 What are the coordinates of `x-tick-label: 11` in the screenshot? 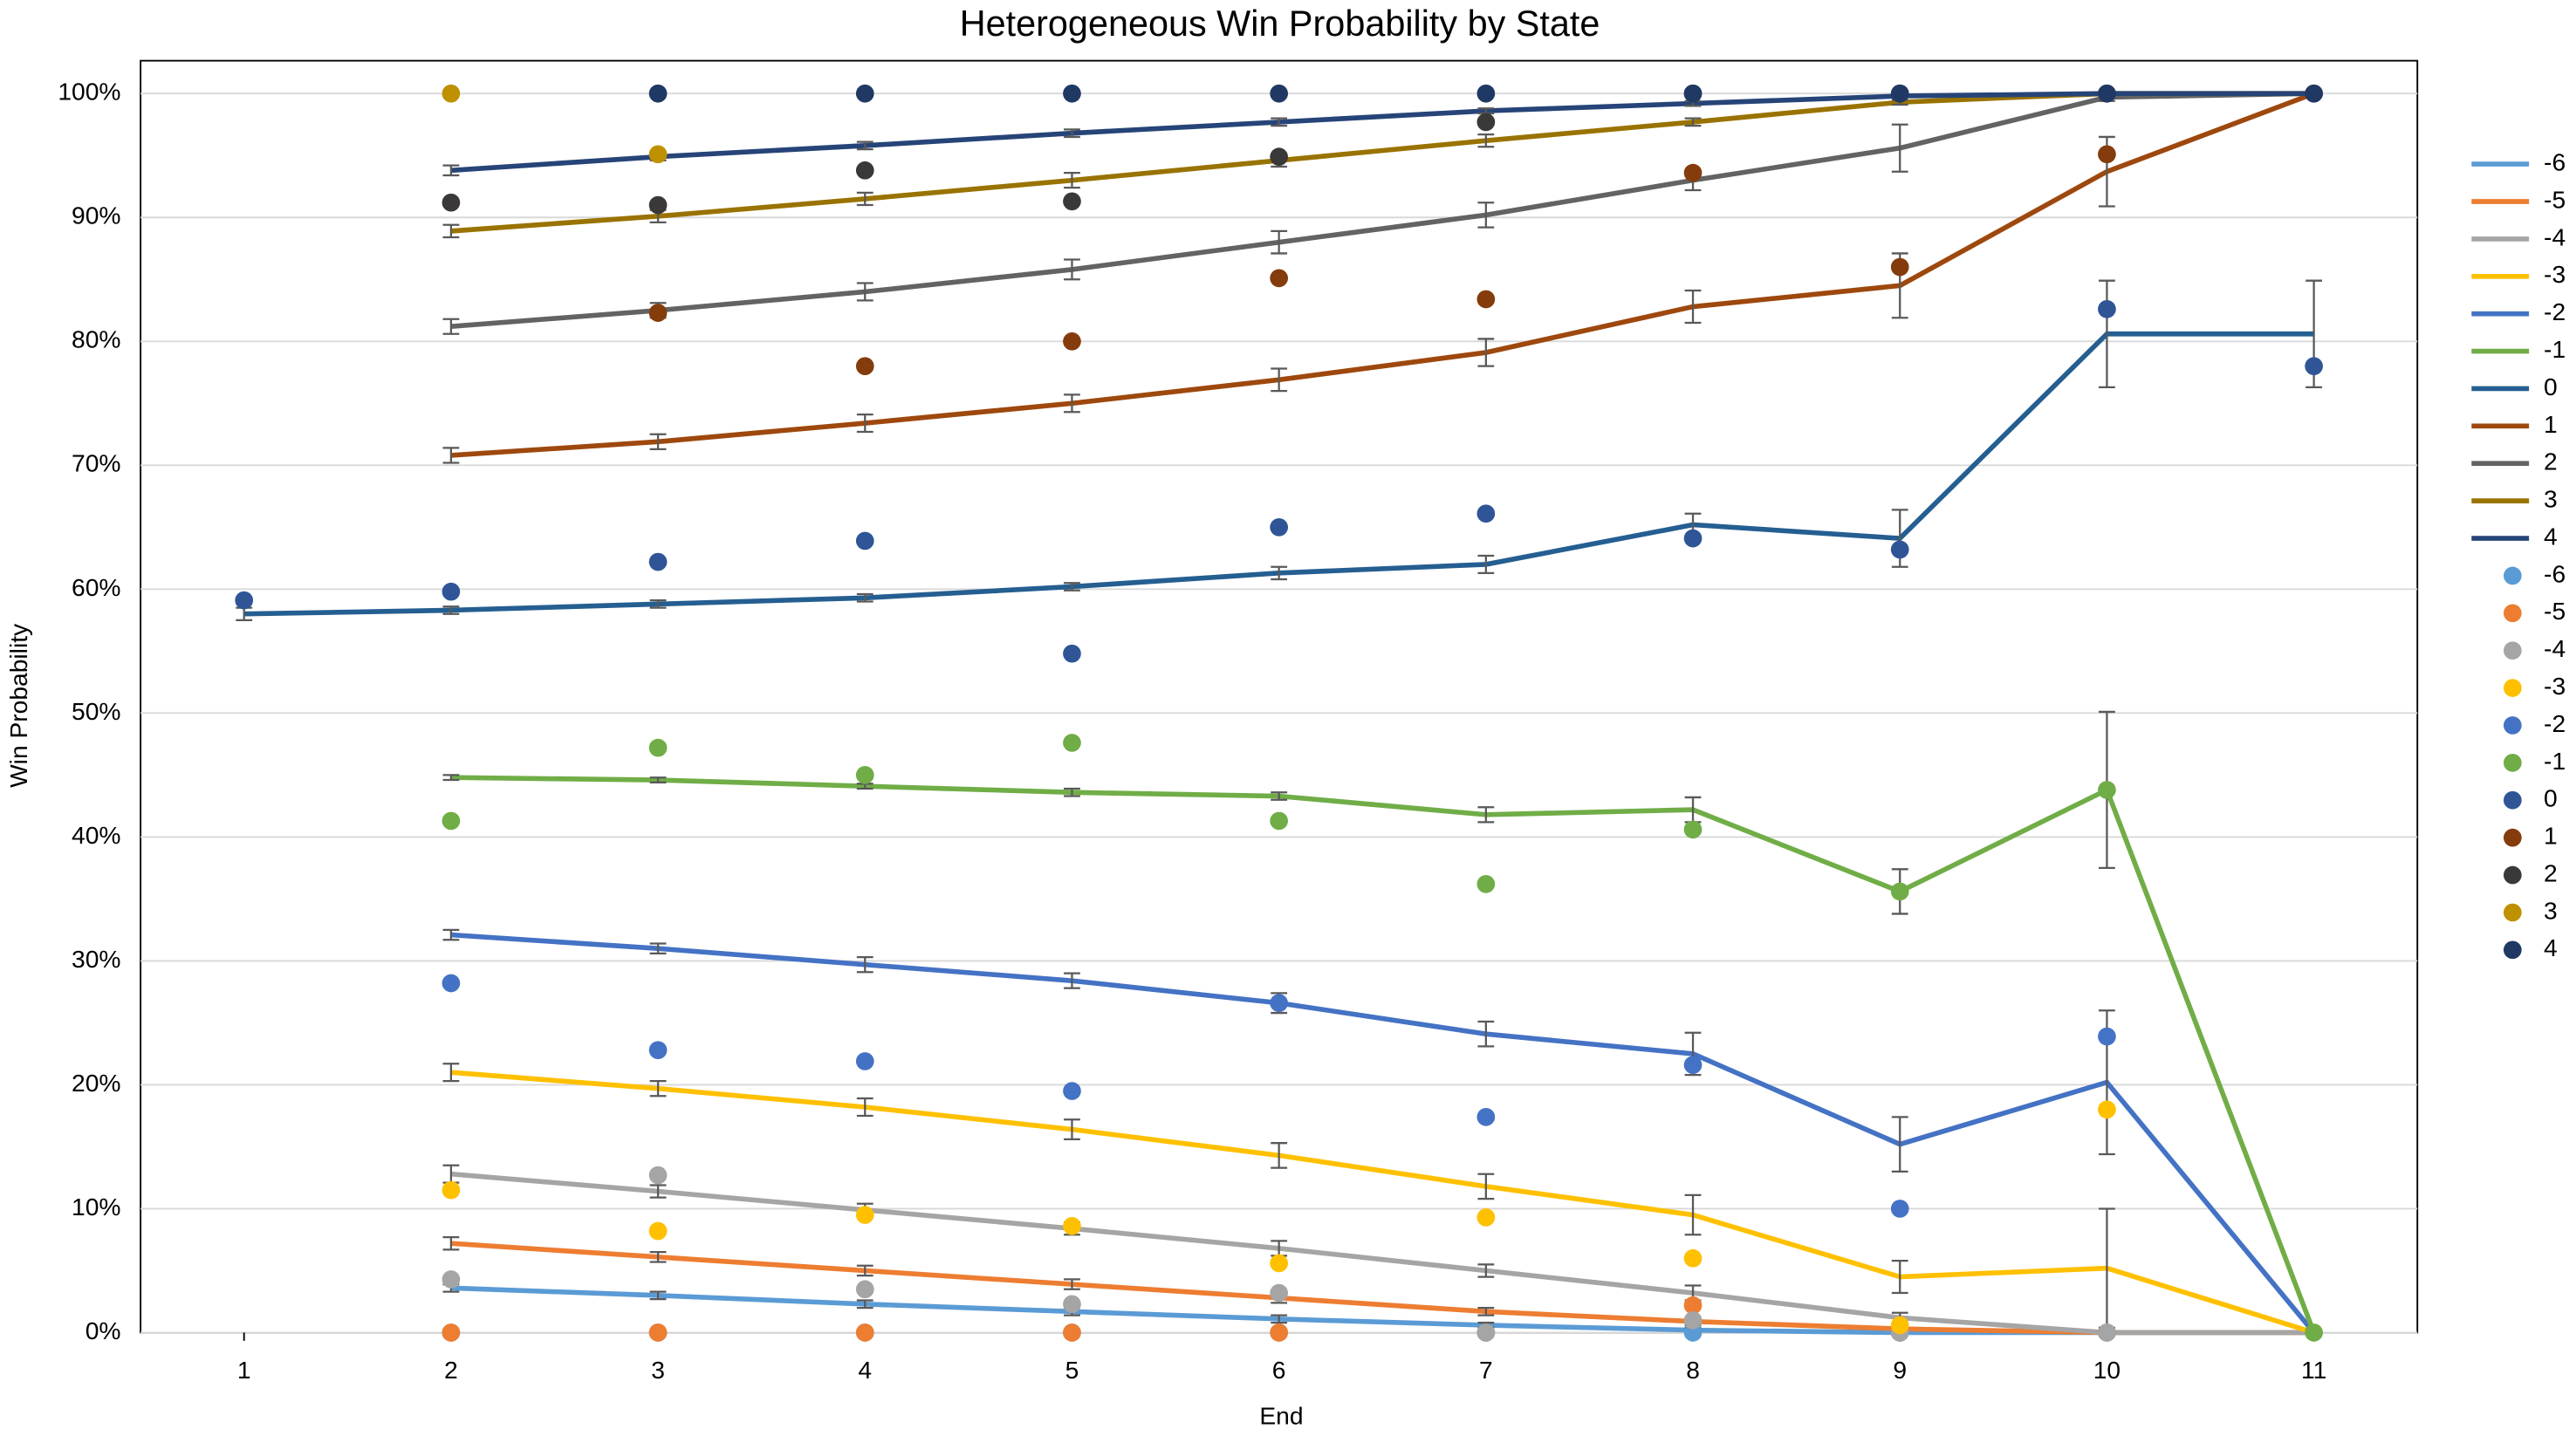 It's located at (2313, 1370).